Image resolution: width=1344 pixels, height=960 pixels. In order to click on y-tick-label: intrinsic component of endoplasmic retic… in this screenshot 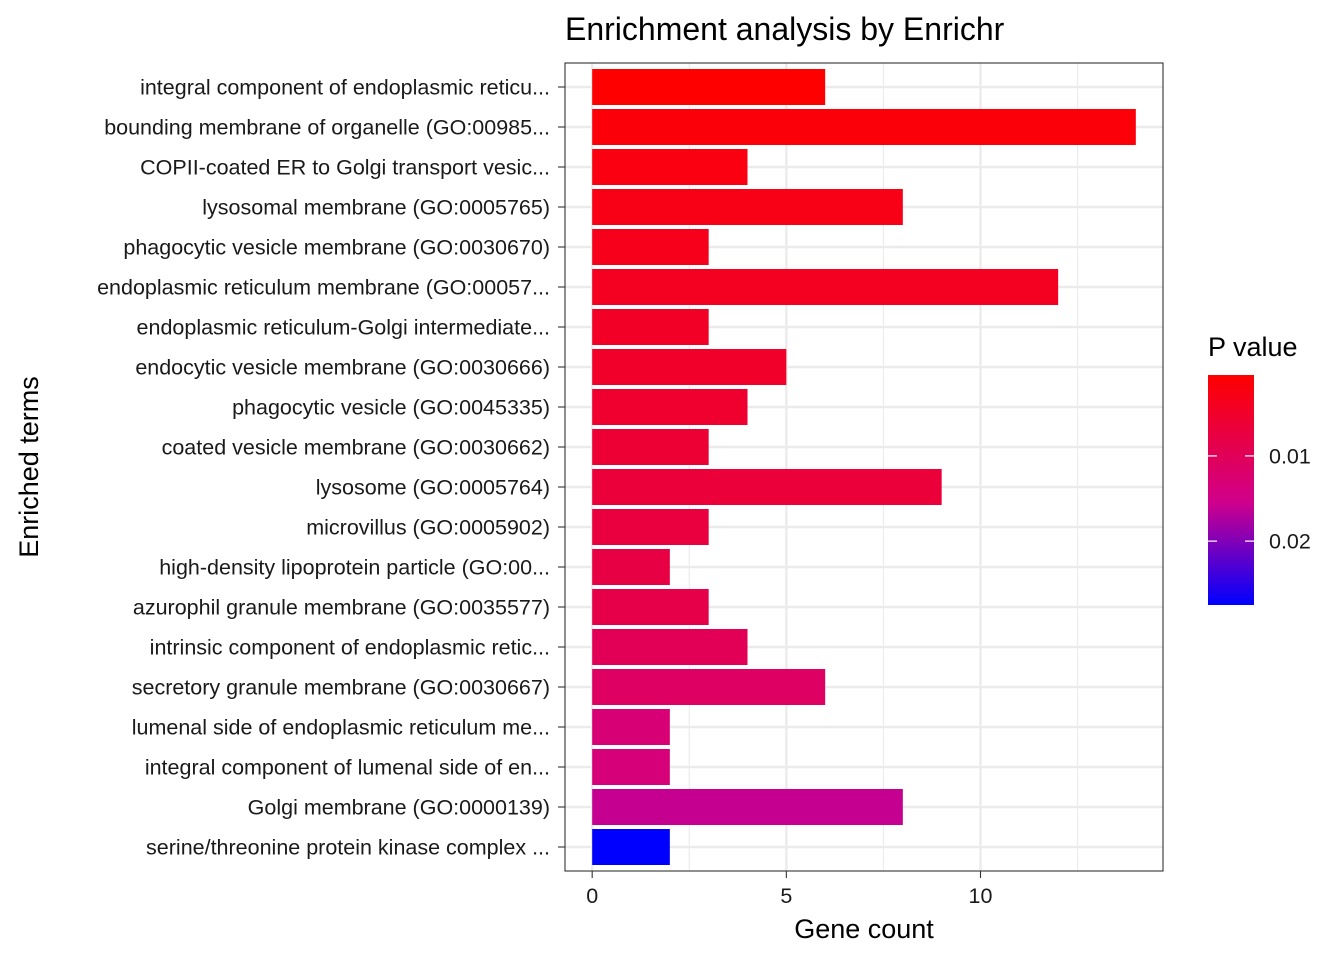, I will do `click(350, 648)`.